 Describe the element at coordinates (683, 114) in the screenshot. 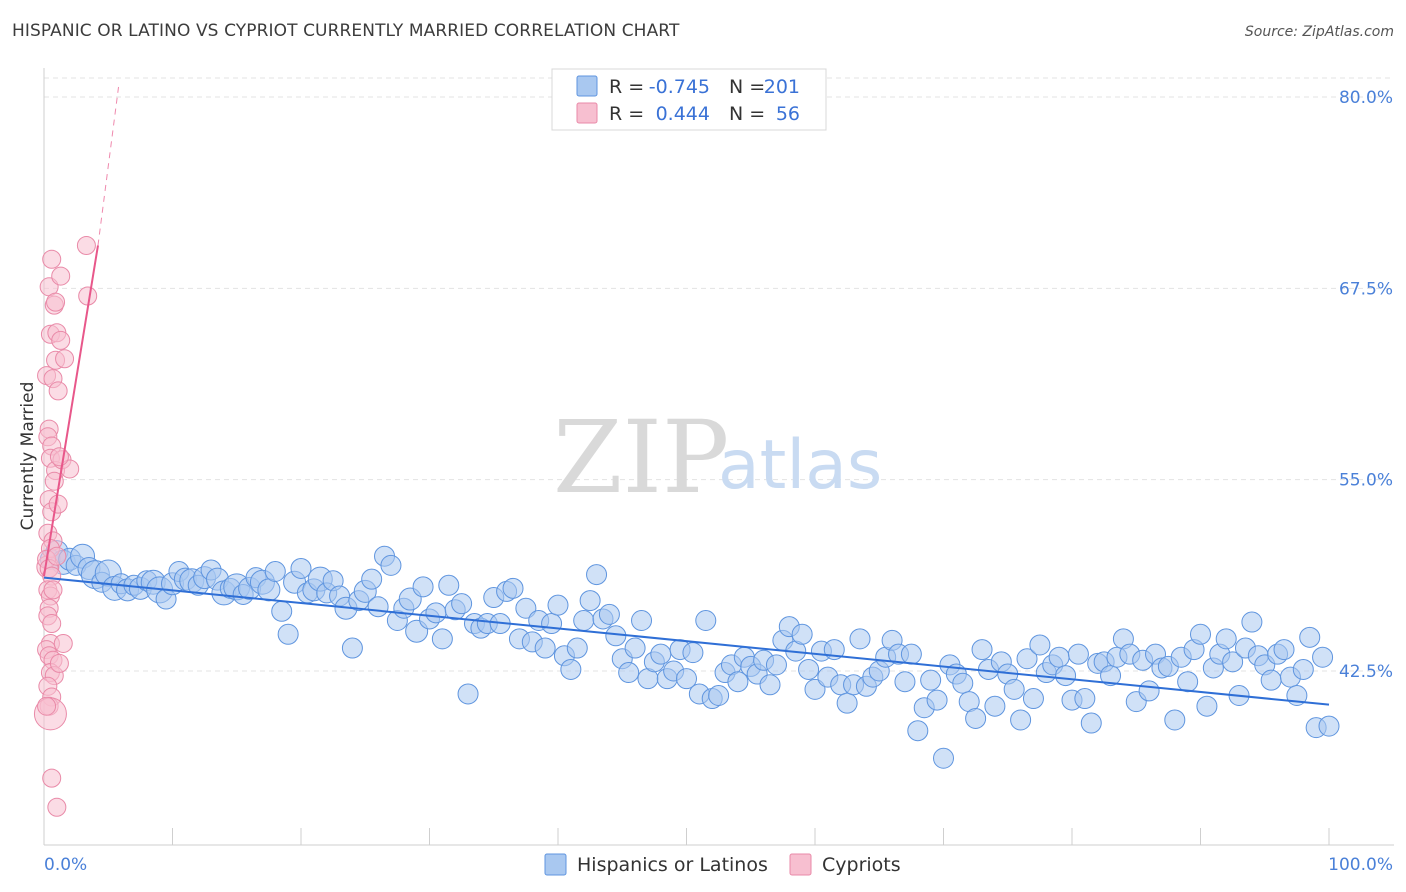

I see `legend-r-value-2: 0.444` at that location.